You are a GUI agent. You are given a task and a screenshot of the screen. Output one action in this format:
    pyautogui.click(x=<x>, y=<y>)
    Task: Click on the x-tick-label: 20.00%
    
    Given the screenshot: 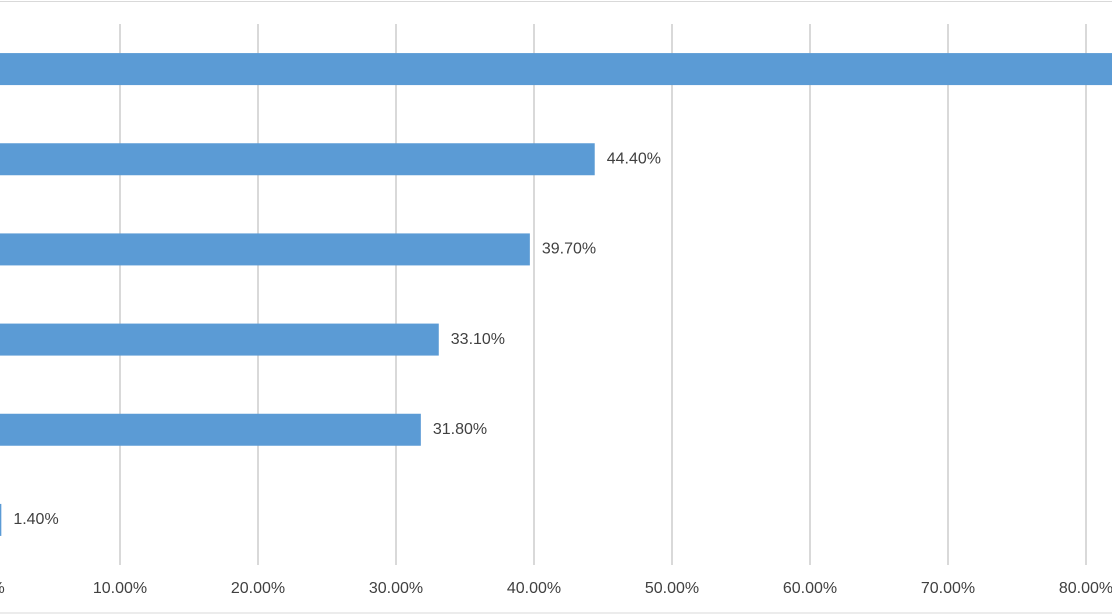 What is the action you would take?
    pyautogui.click(x=258, y=588)
    